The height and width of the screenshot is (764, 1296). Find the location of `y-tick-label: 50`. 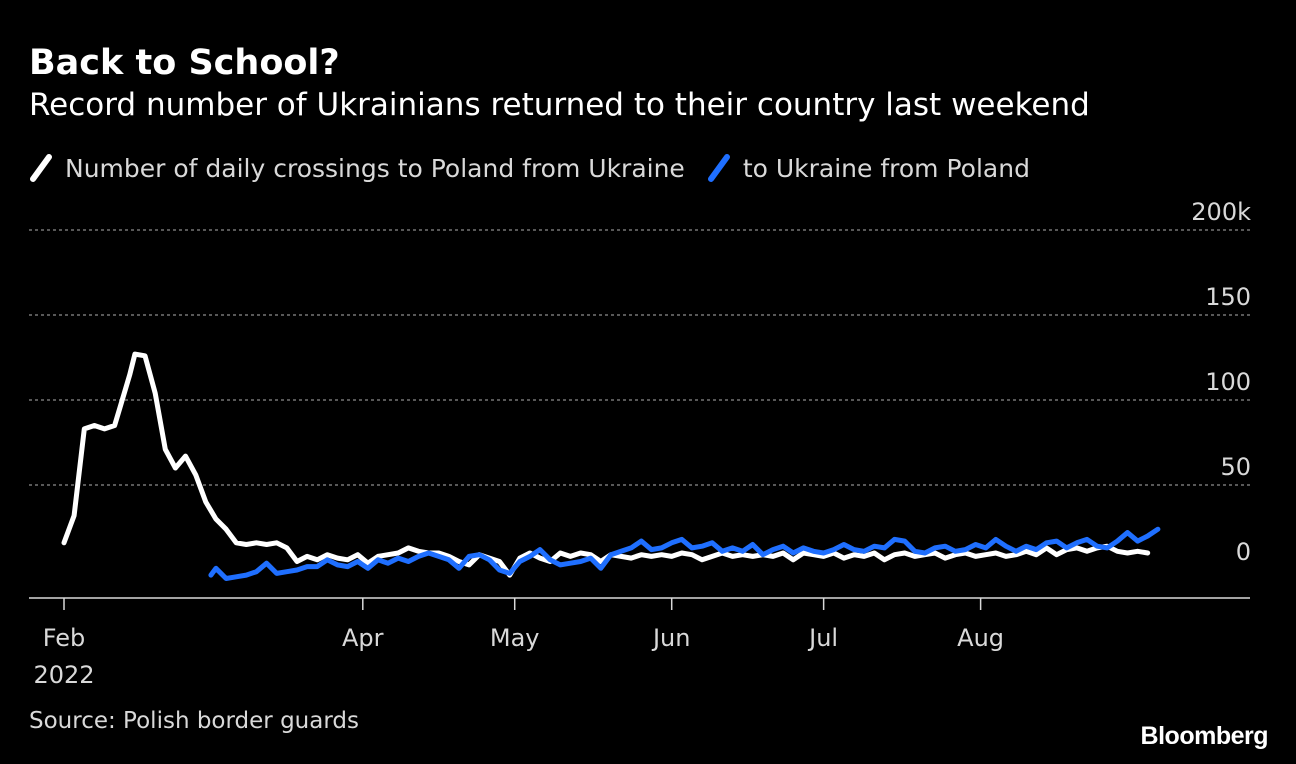

y-tick-label: 50 is located at coordinates (1235, 467).